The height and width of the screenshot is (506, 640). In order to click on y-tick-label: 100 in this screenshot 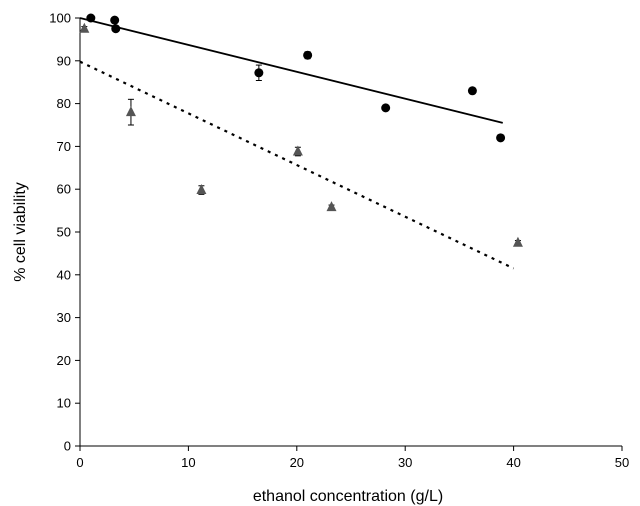, I will do `click(60, 18)`.